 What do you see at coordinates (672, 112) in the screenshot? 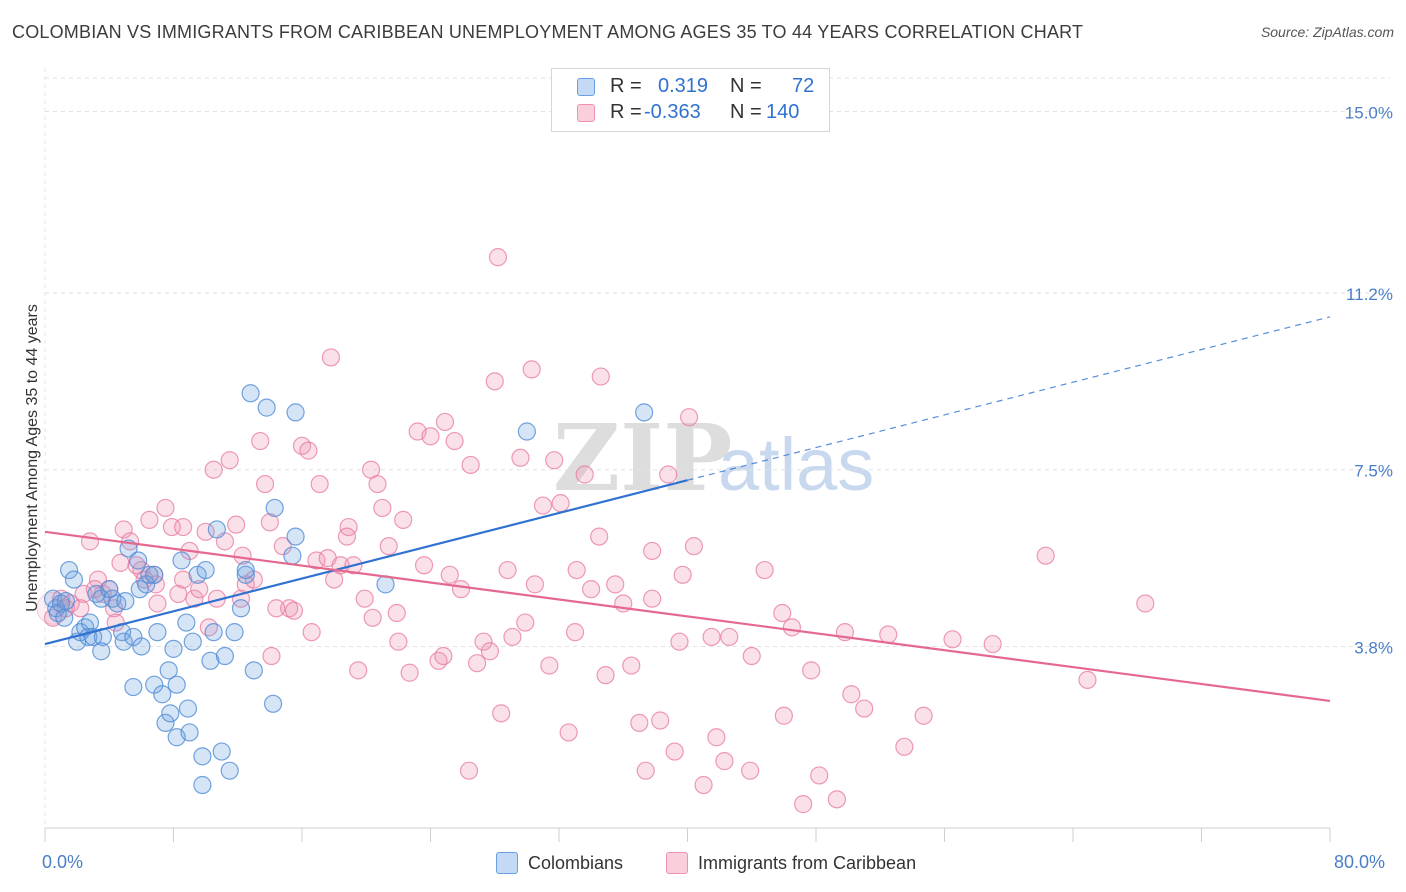
I see `legend-r-value: -0.363` at bounding box center [672, 112].